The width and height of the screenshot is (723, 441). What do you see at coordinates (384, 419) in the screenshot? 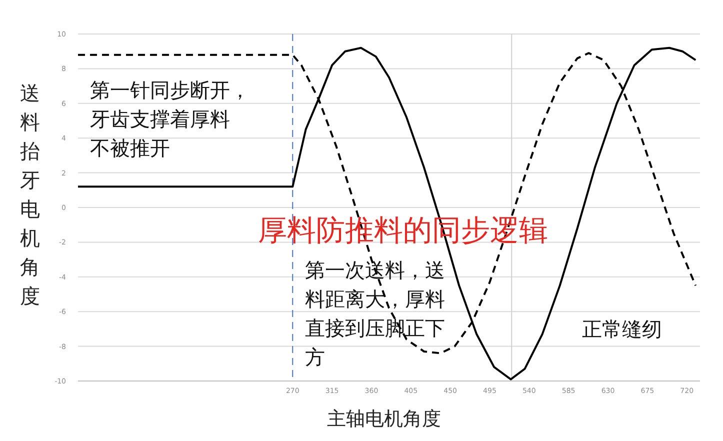
I see `x-axis-title: 主轴电机角度` at bounding box center [384, 419].